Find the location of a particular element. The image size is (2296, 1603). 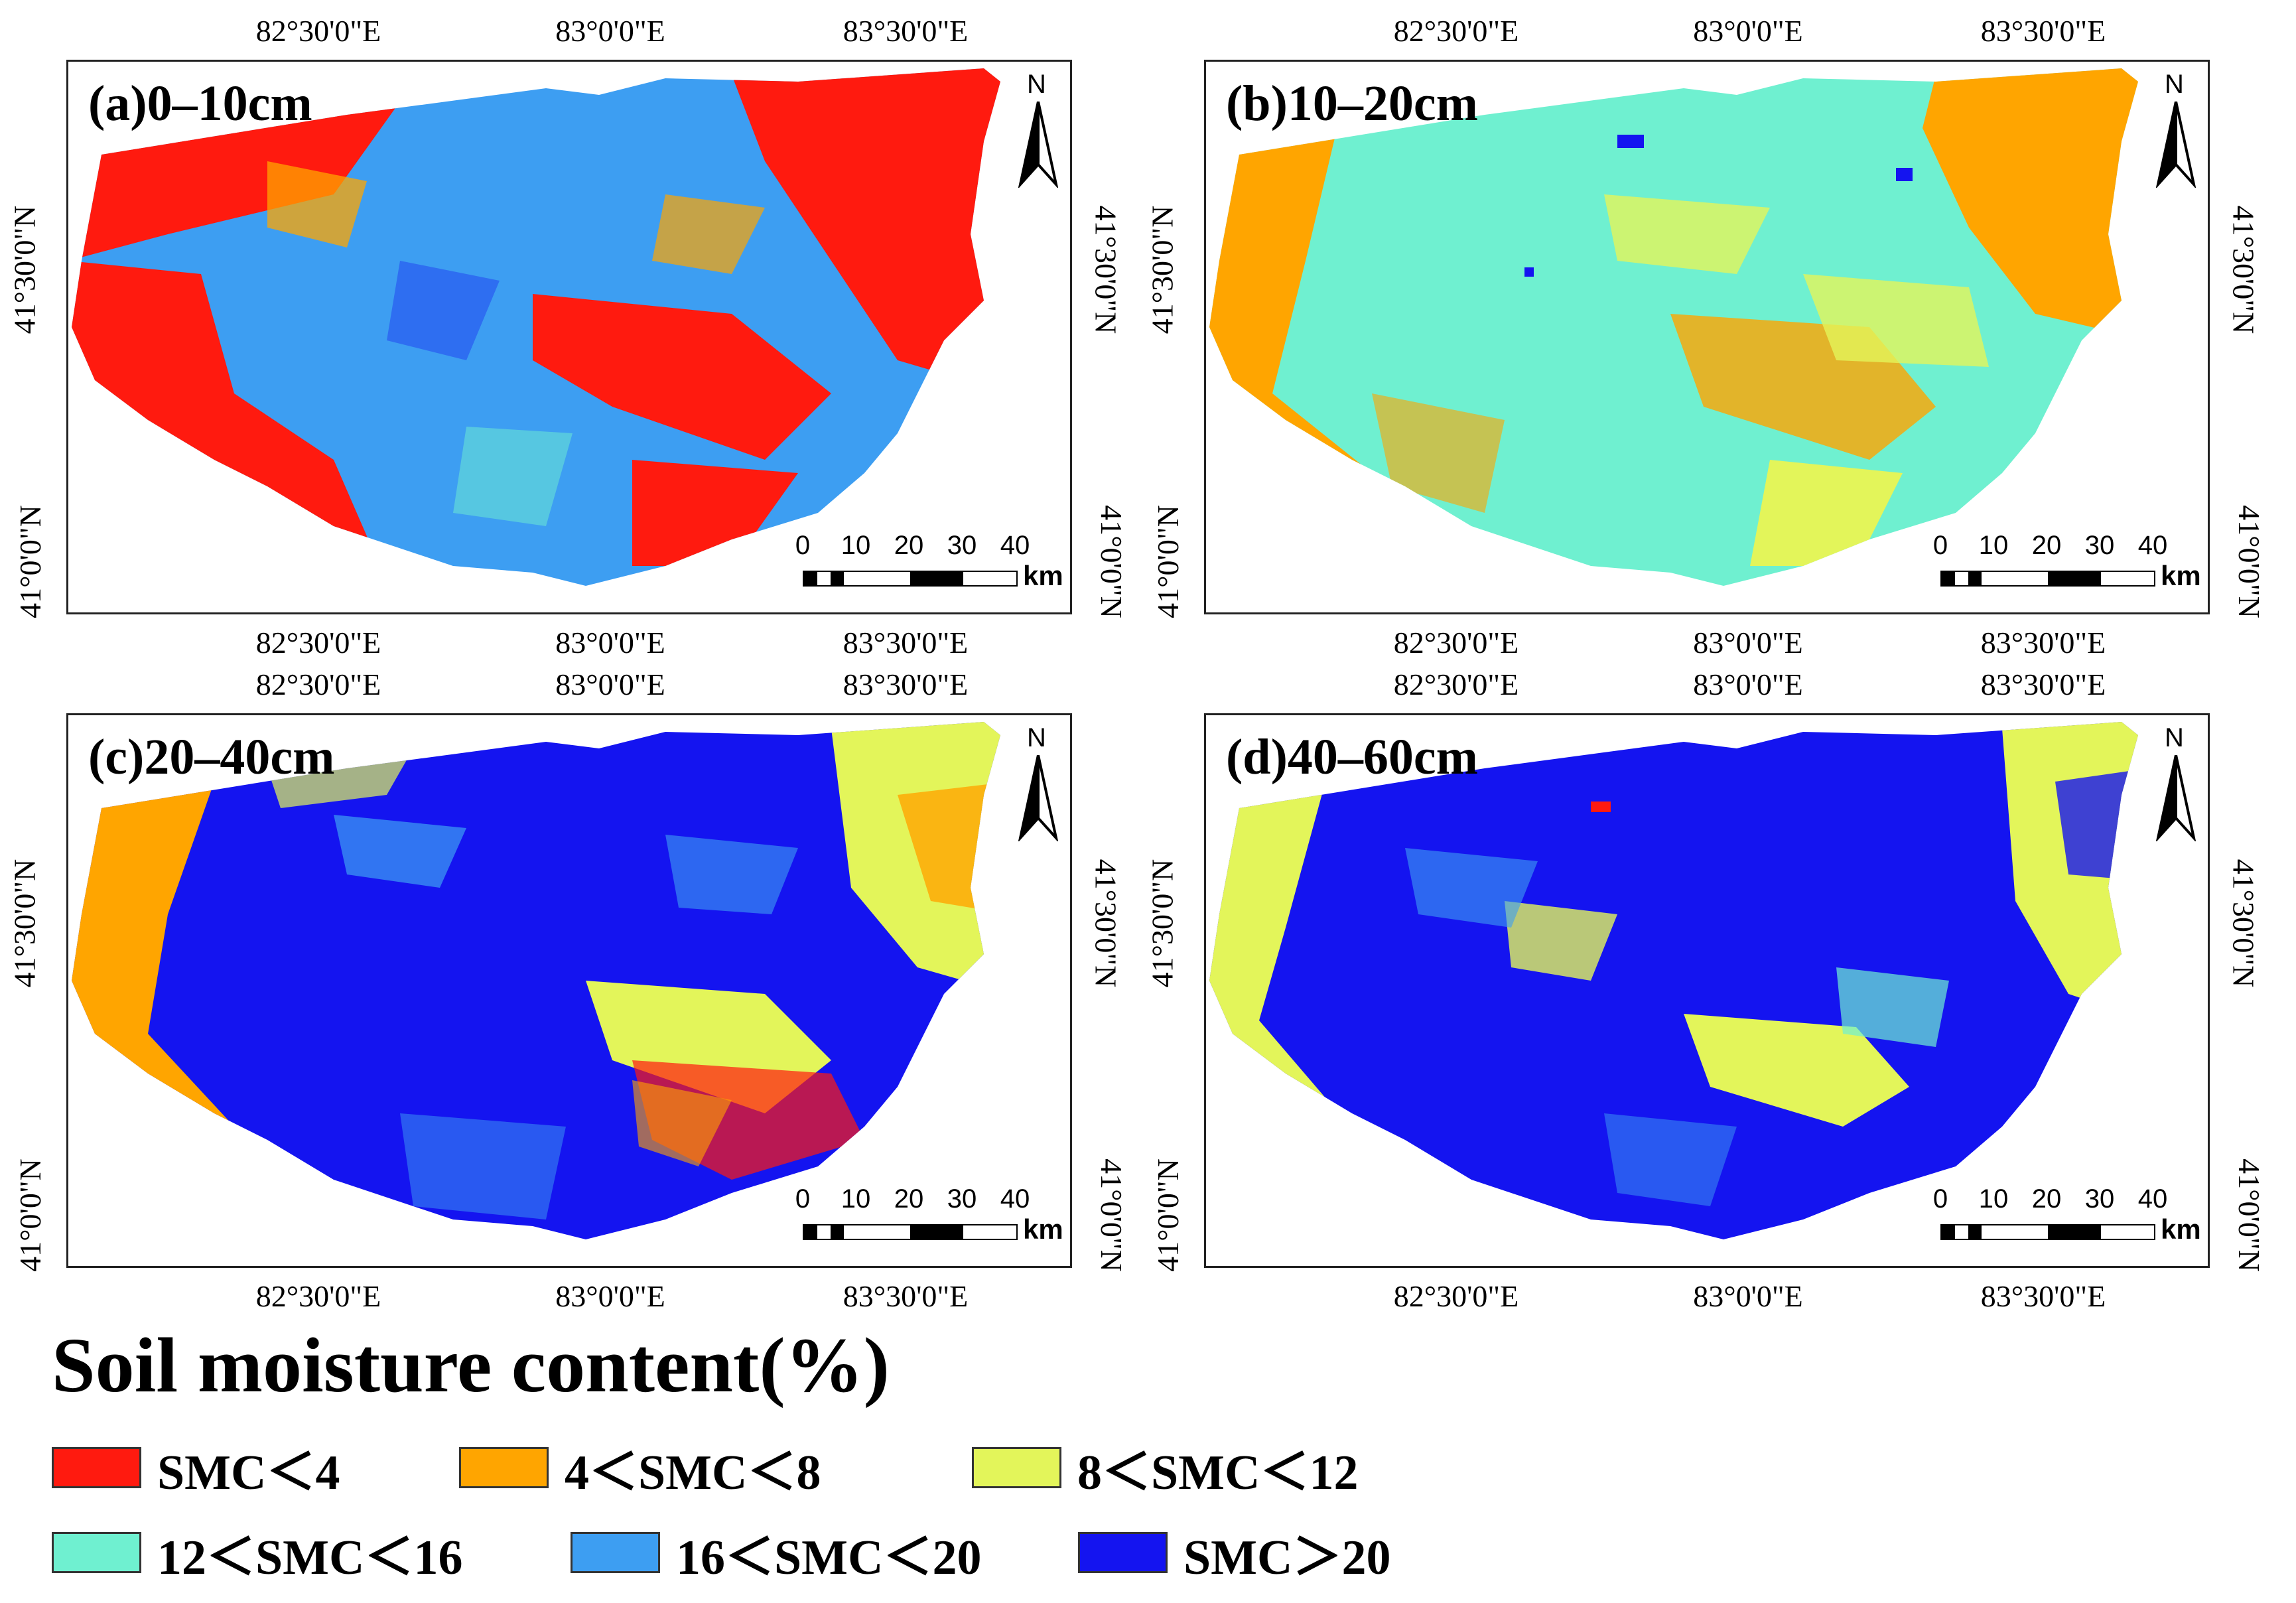

legend-label: 4＜SMC＜8 is located at coordinates (693, 1472).